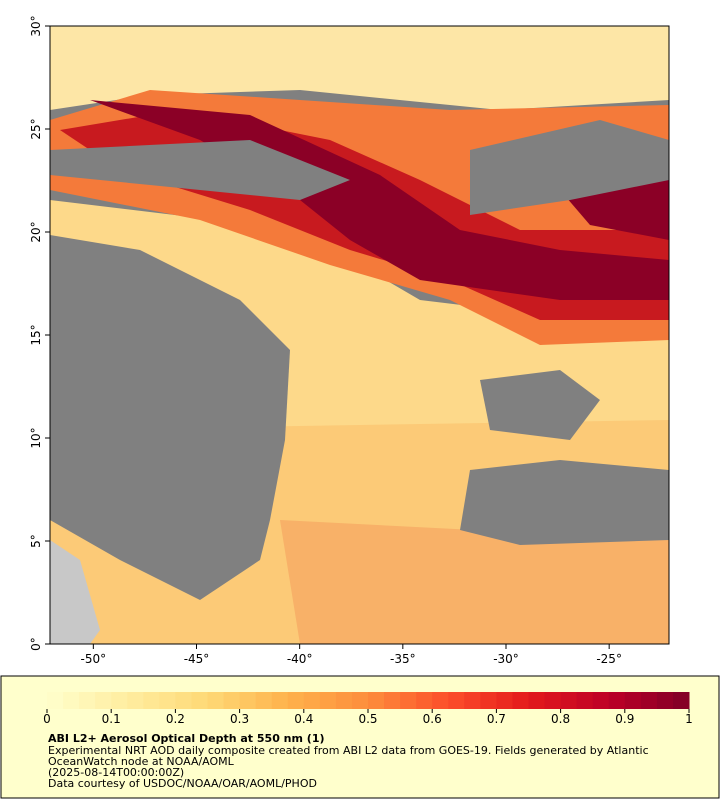  I want to click on colorbar-tick-label: 1, so click(689, 719).